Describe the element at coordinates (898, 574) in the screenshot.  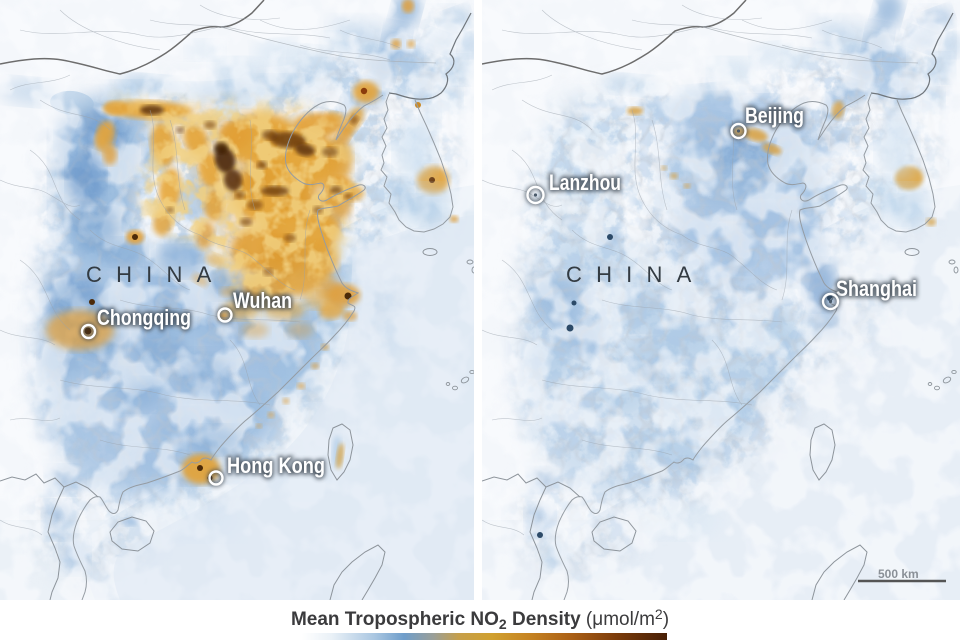
I see `svg-text: 500 km` at that location.